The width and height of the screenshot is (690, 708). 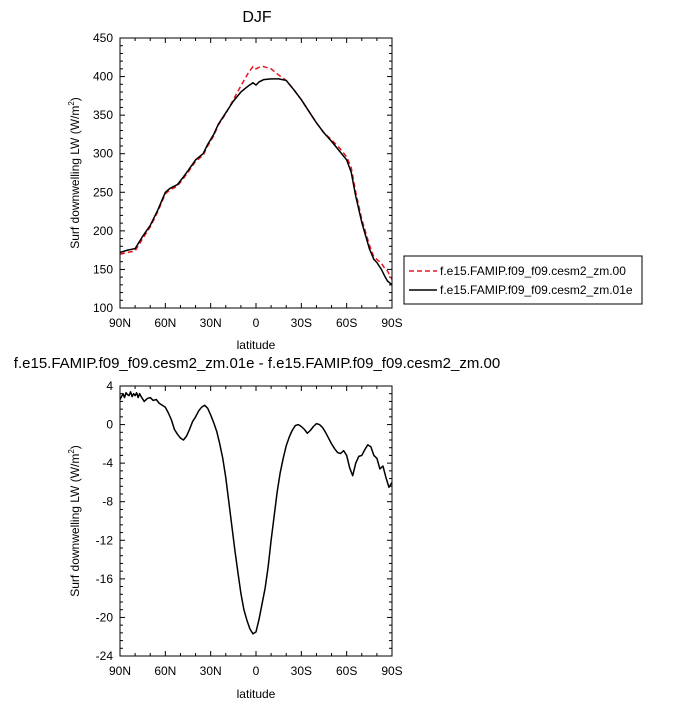 What do you see at coordinates (103, 269) in the screenshot?
I see `top-y-tick-label: 150` at bounding box center [103, 269].